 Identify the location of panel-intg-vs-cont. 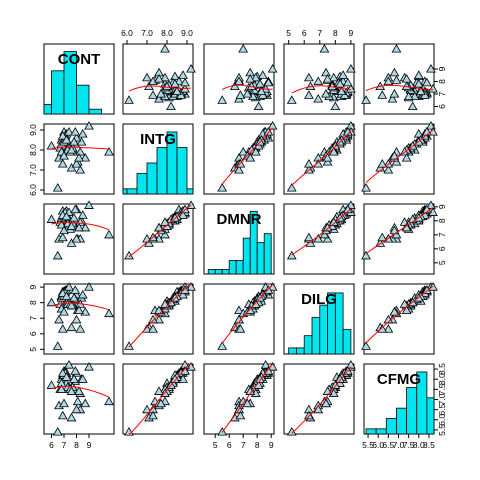
(79, 157).